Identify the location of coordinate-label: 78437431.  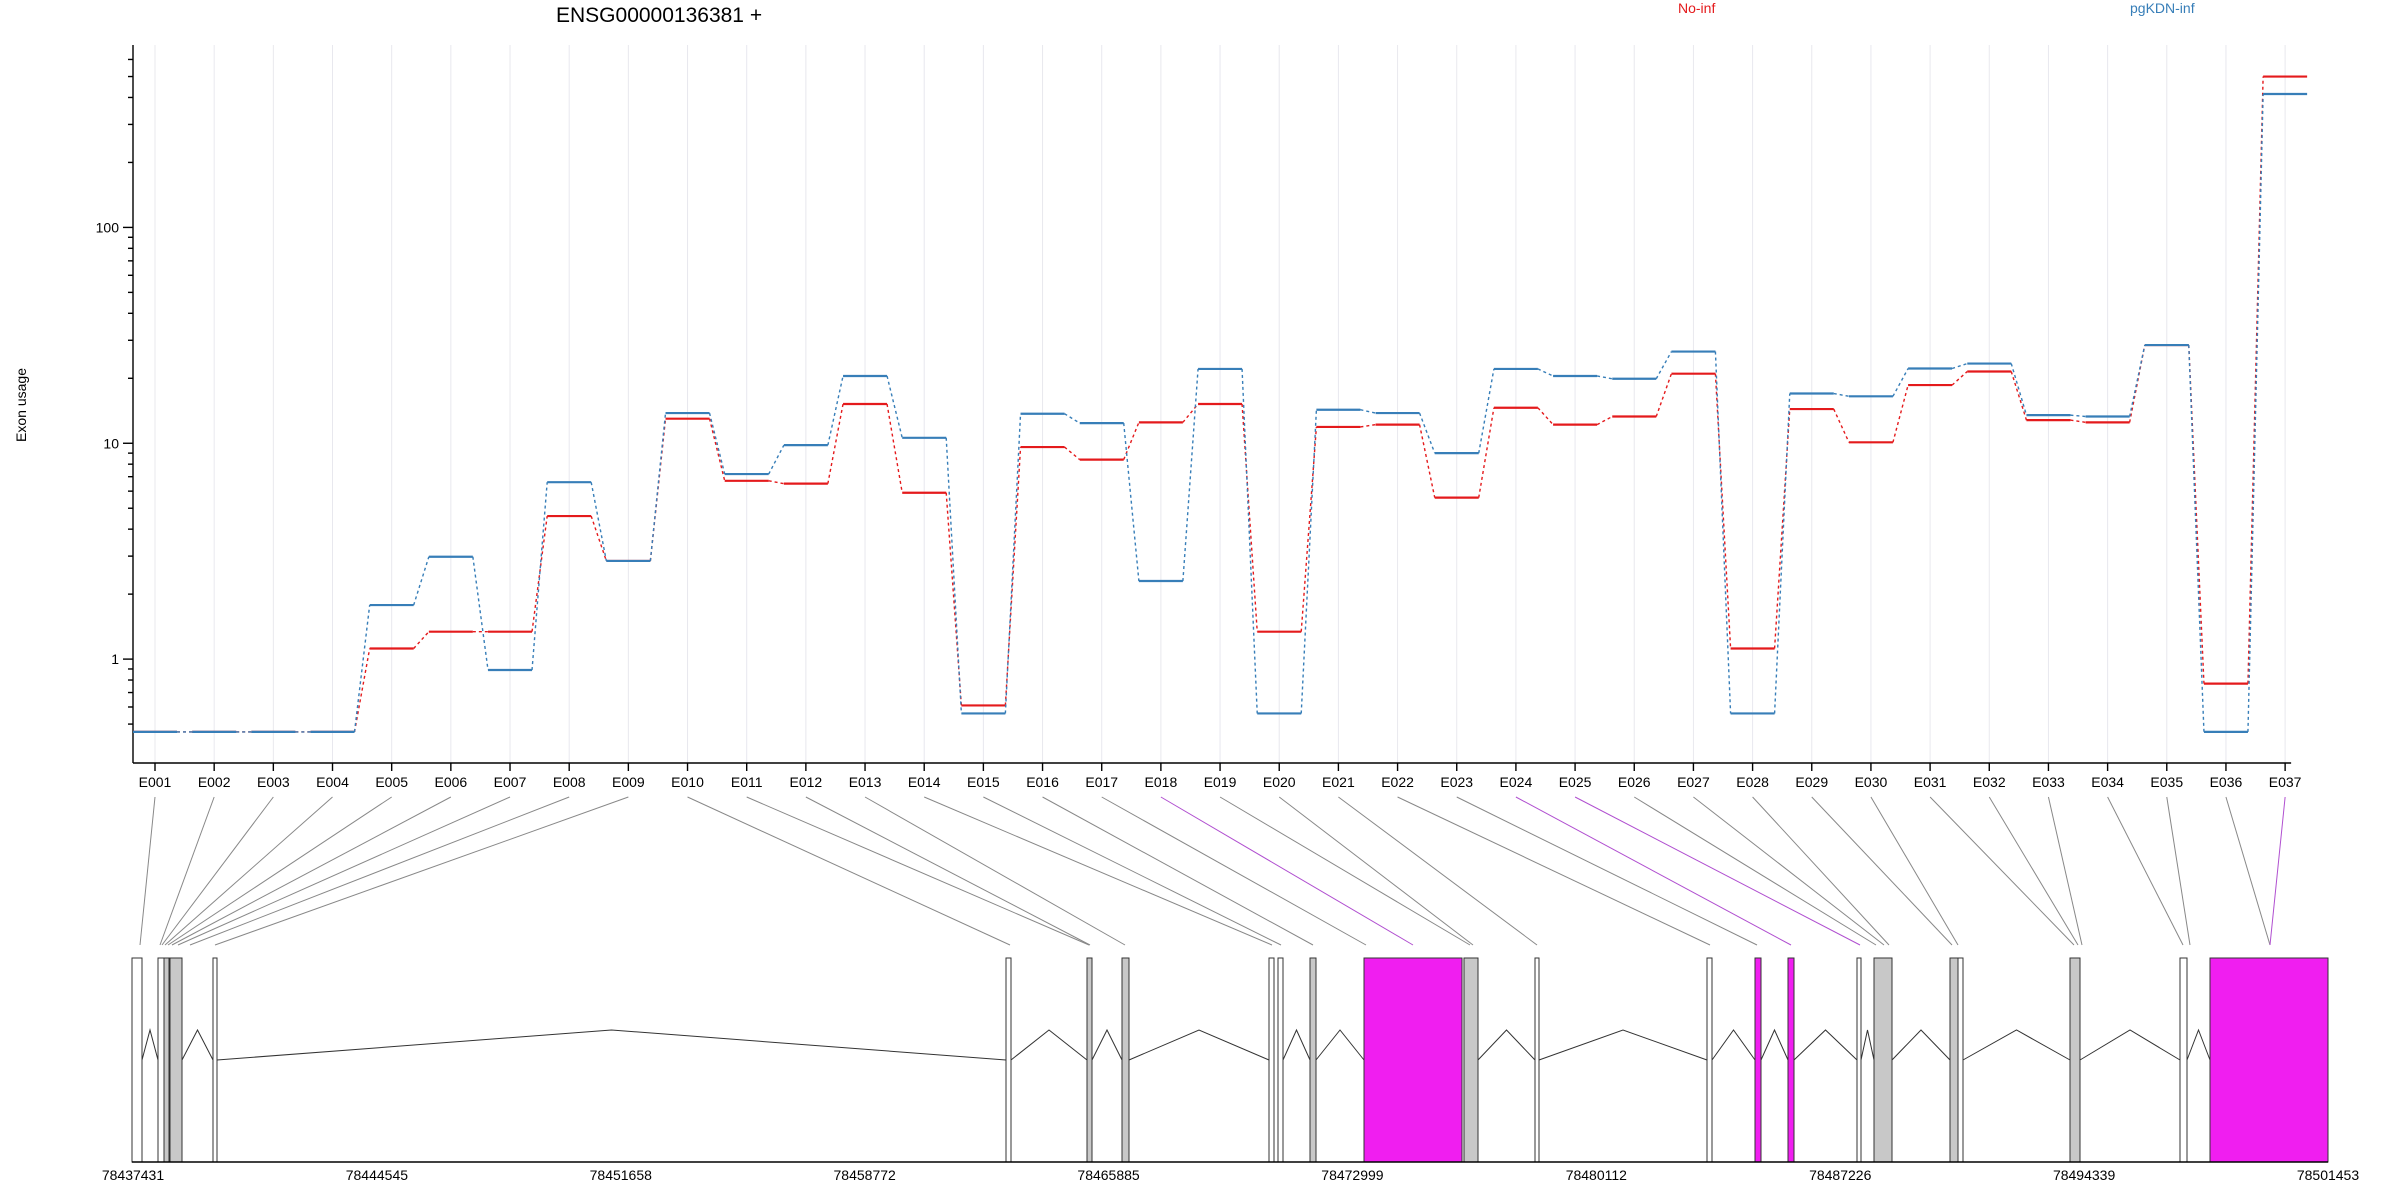
(133, 1175).